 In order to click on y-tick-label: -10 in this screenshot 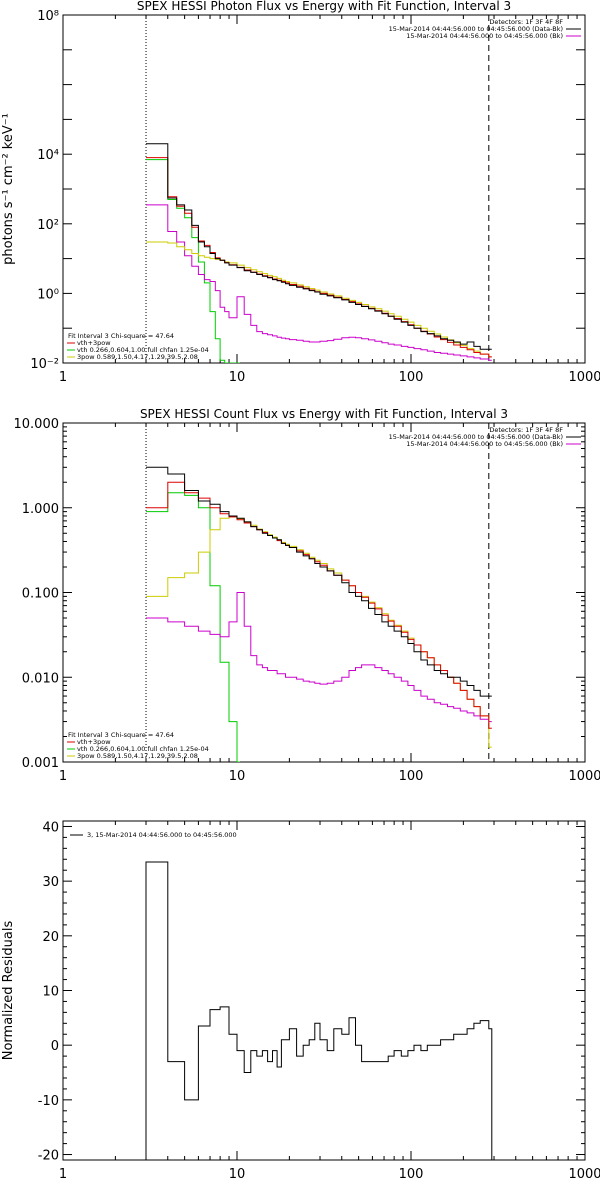, I will do `click(48, 1101)`.